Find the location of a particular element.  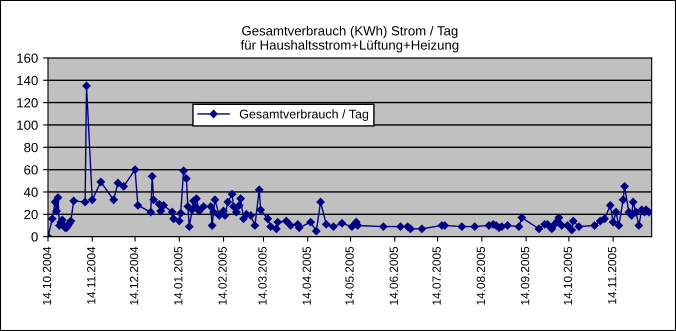

y-tick-label: 0 is located at coordinates (34, 237).